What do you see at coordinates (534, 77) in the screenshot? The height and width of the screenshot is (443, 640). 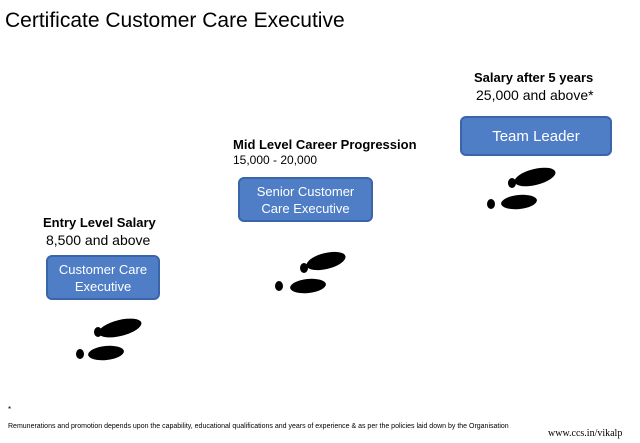 I see `after-5-years-heading: Salary after 5 years` at bounding box center [534, 77].